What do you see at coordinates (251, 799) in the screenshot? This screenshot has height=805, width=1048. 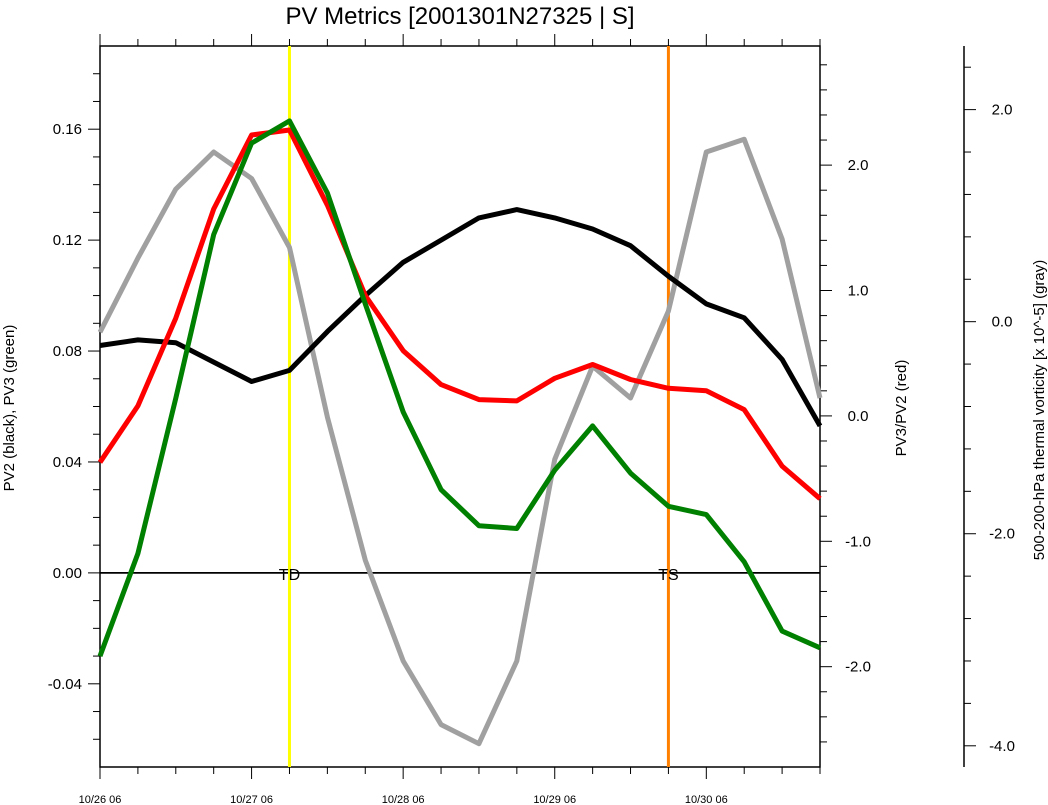 I see `x-tick-label: 10/27 06` at bounding box center [251, 799].